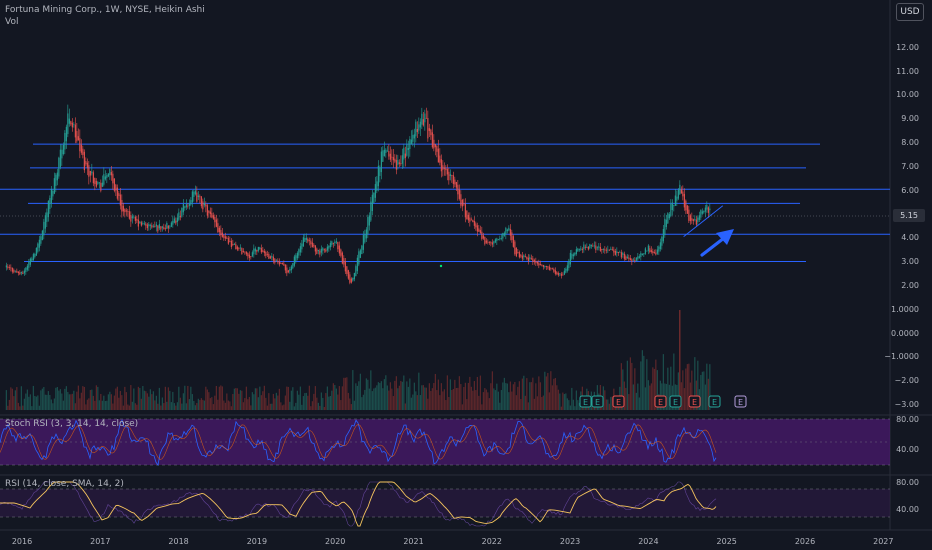 Image resolution: width=932 pixels, height=550 pixels. Describe the element at coordinates (694, 401) in the screenshot. I see `earnings-marker` at that location.